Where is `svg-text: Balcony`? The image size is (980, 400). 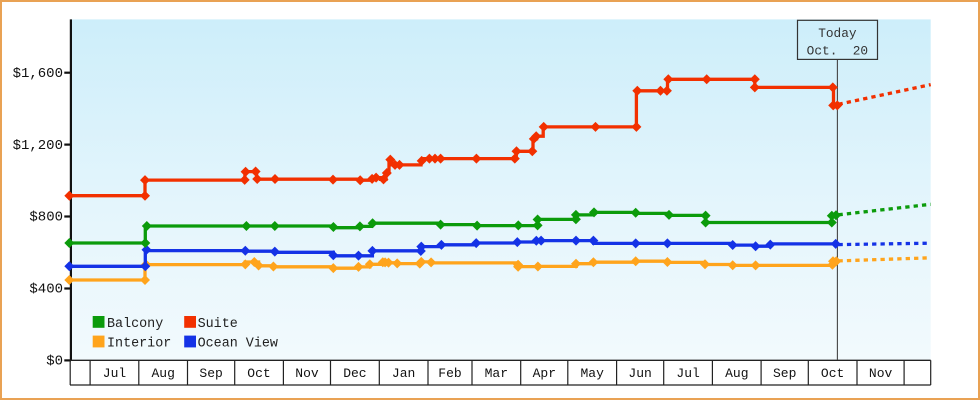
svg-text: Balcony is located at coordinates (135, 324).